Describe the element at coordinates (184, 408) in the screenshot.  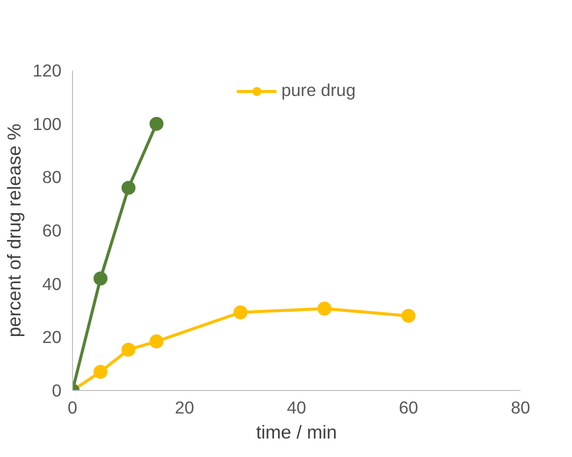
I see `x-tick-label: 20` at that location.